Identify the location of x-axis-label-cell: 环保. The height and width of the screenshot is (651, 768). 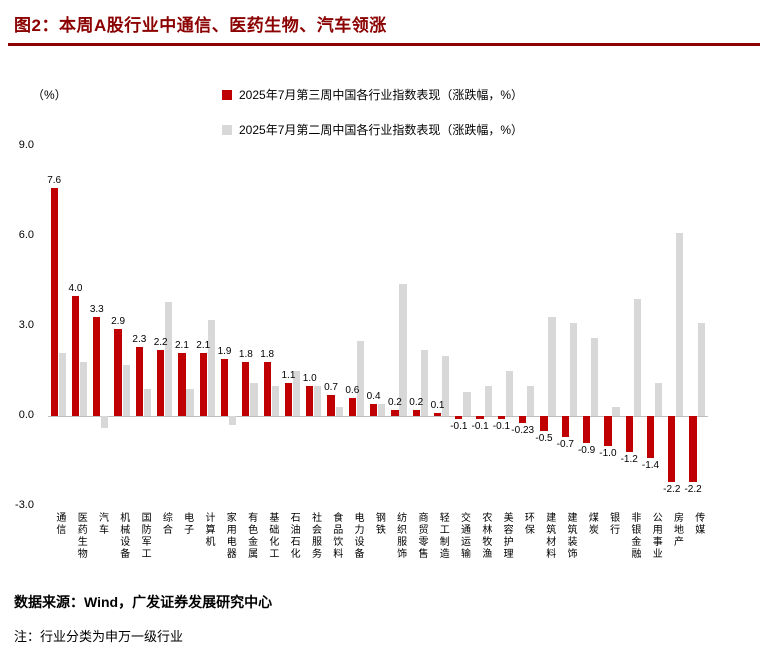
(527, 536).